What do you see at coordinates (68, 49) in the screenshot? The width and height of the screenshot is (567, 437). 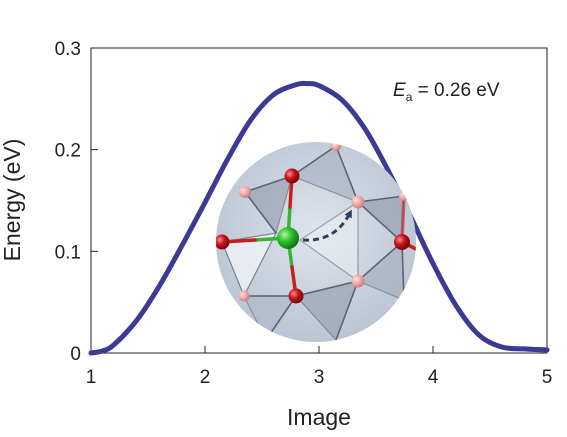 I see `y-tick-label: 0.3` at bounding box center [68, 49].